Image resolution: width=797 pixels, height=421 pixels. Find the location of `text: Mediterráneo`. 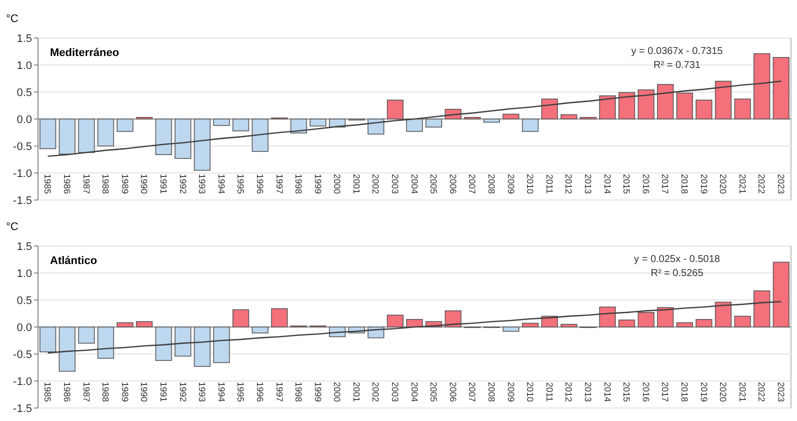

text: Mediterráneo is located at coordinates (85, 53).